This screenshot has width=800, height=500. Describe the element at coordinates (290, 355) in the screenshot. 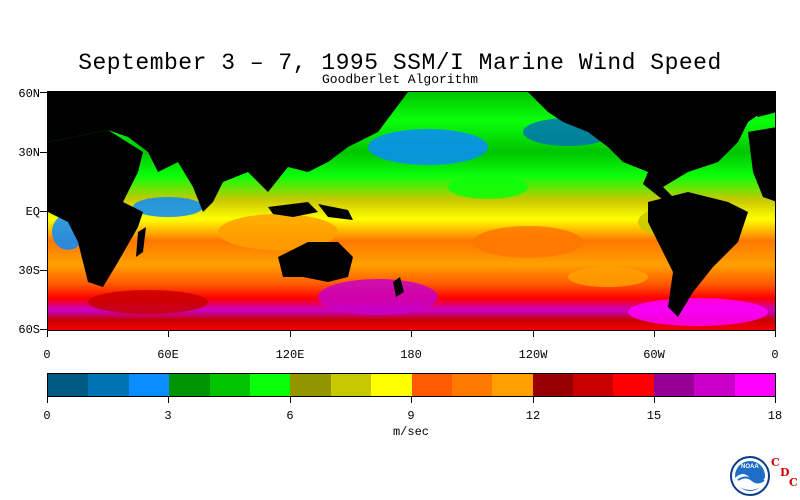

I see `lon-label-120e: 120E` at that location.